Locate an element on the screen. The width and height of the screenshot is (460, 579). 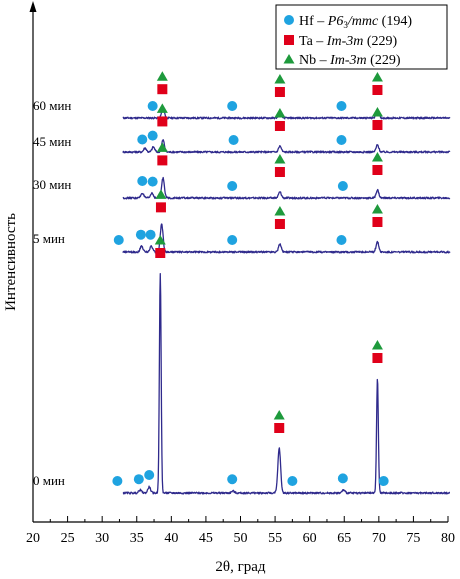
legend-circle-icon is located at coordinates (289, 20).